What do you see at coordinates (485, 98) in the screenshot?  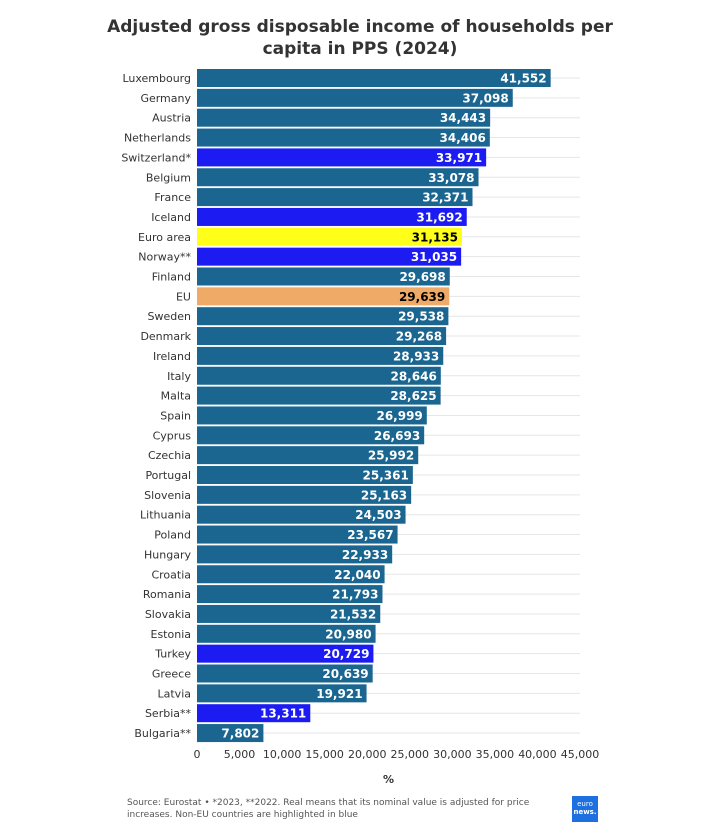 I see `data-label: 37,098` at bounding box center [485, 98].